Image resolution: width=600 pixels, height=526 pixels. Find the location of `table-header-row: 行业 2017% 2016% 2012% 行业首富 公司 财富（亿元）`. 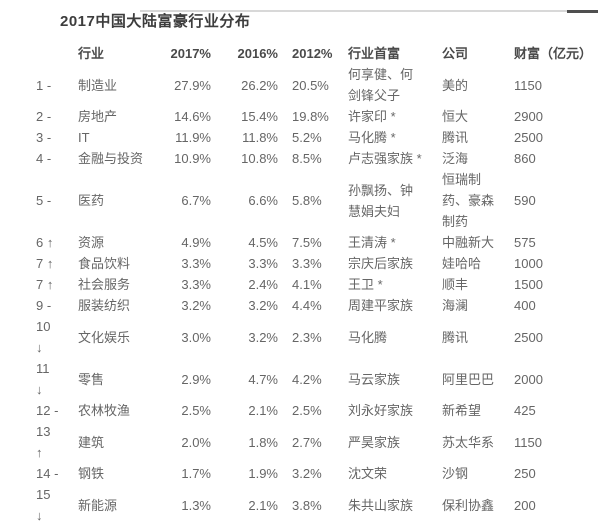

table-header-row: 行业 2017% 2016% 2012% 行业首富 公司 财富（亿元） is located at coordinates (317, 53).